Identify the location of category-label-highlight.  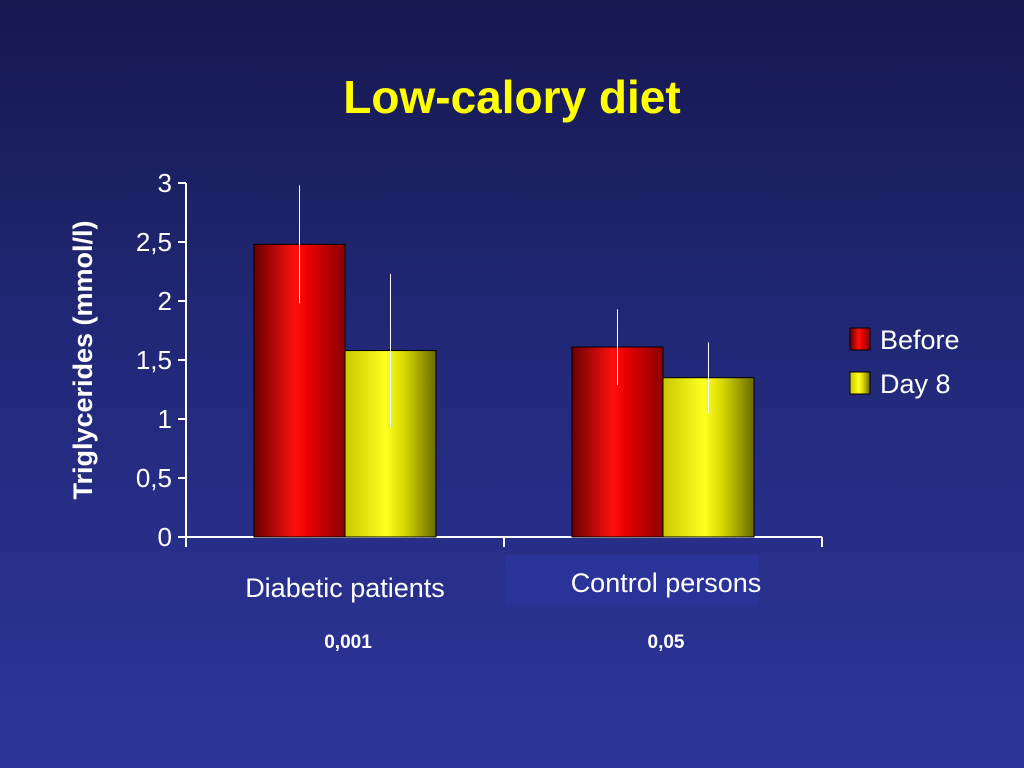
(632, 580).